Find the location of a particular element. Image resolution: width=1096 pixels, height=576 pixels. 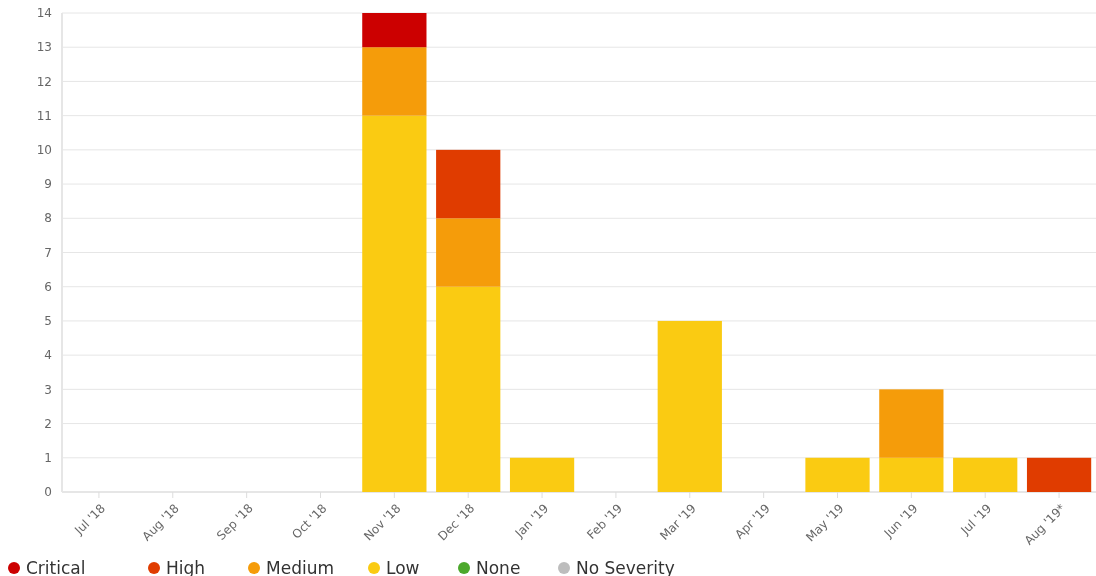

y-tick-label: 5 is located at coordinates (48, 321).